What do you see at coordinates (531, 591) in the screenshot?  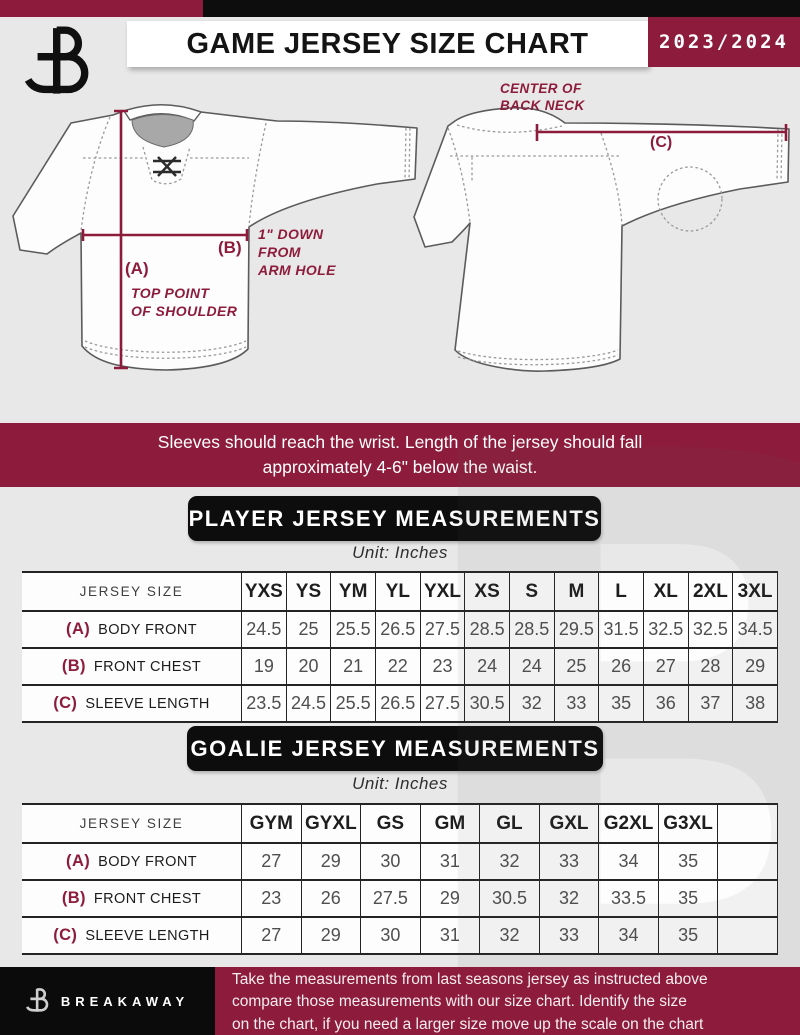 I see `size-column-header: S` at bounding box center [531, 591].